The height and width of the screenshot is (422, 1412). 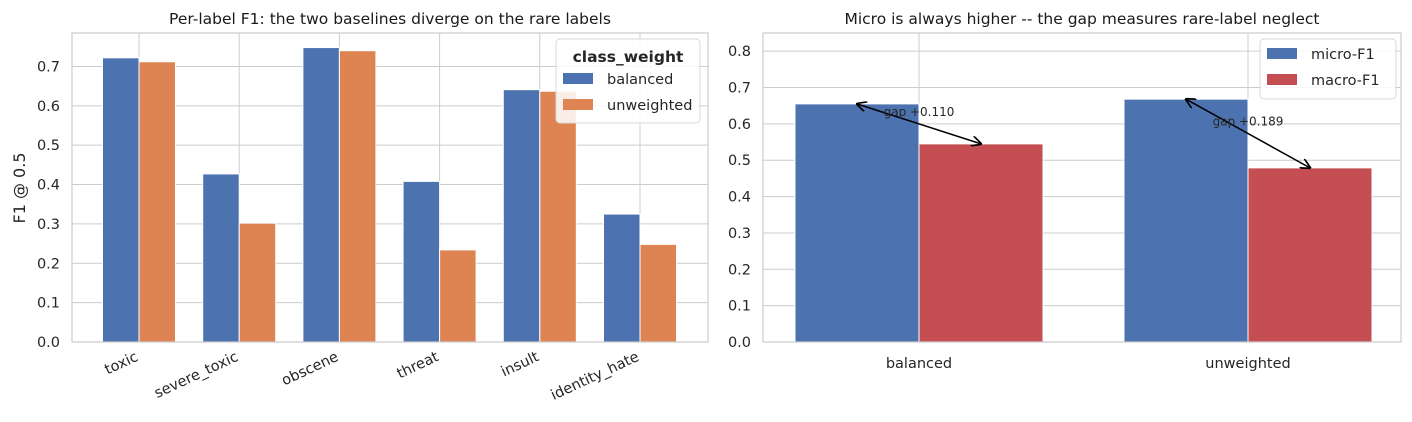 I want to click on right-y-tick: 0.7, so click(x=739, y=89).